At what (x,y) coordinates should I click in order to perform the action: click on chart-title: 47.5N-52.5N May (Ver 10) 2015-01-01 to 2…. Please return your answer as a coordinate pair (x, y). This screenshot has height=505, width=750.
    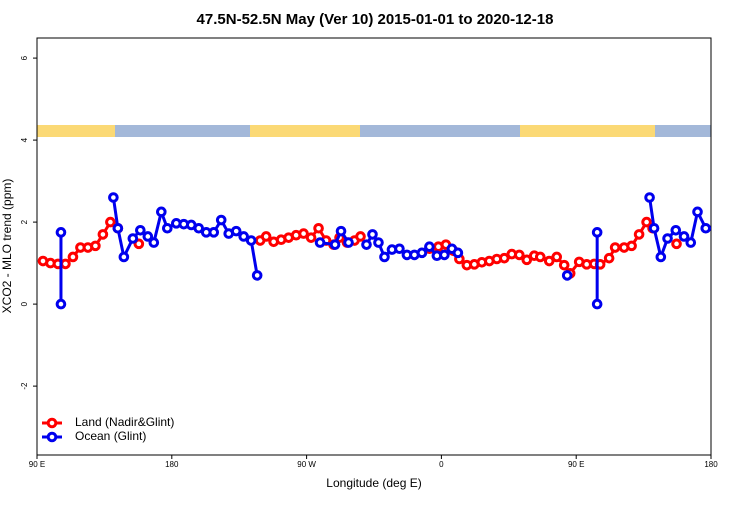
    Looking at the image, I should click on (375, 19).